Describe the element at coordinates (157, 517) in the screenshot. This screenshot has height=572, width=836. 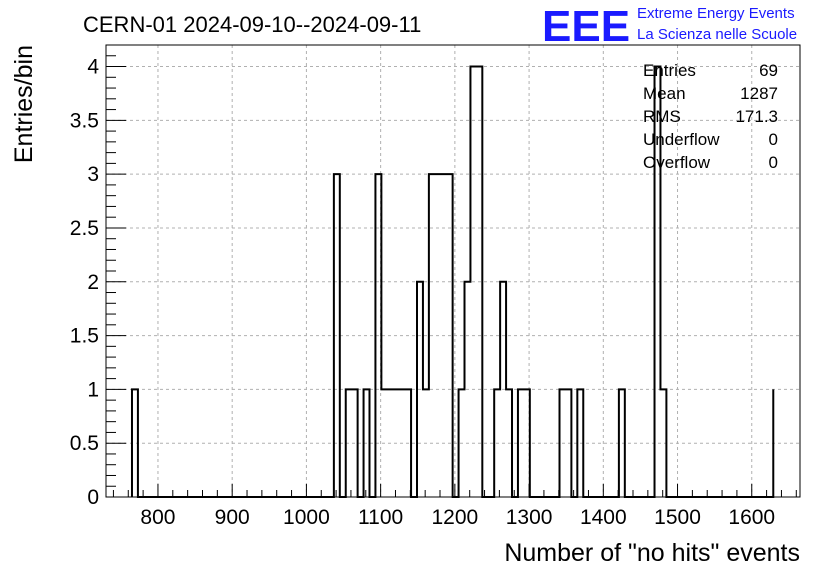
I see `x-tick-label: 800` at that location.